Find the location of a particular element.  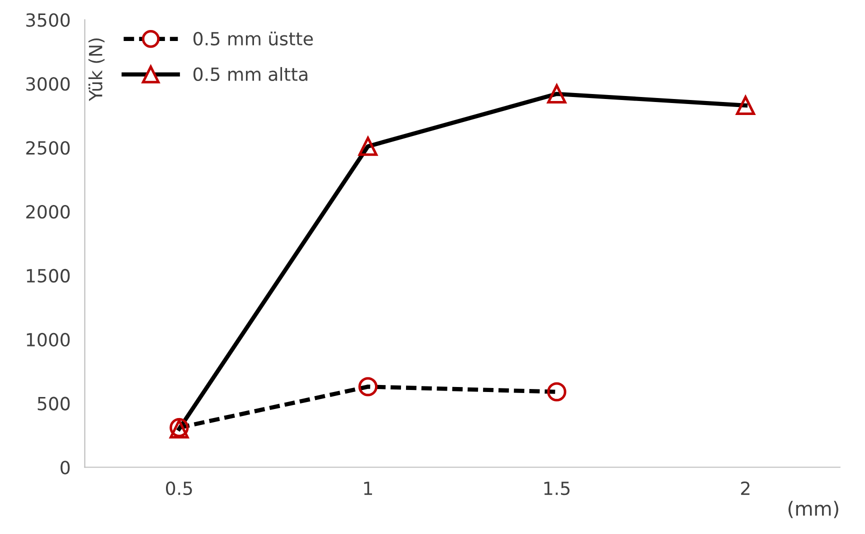

legend-label: 0.5 mm altta is located at coordinates (250, 74).